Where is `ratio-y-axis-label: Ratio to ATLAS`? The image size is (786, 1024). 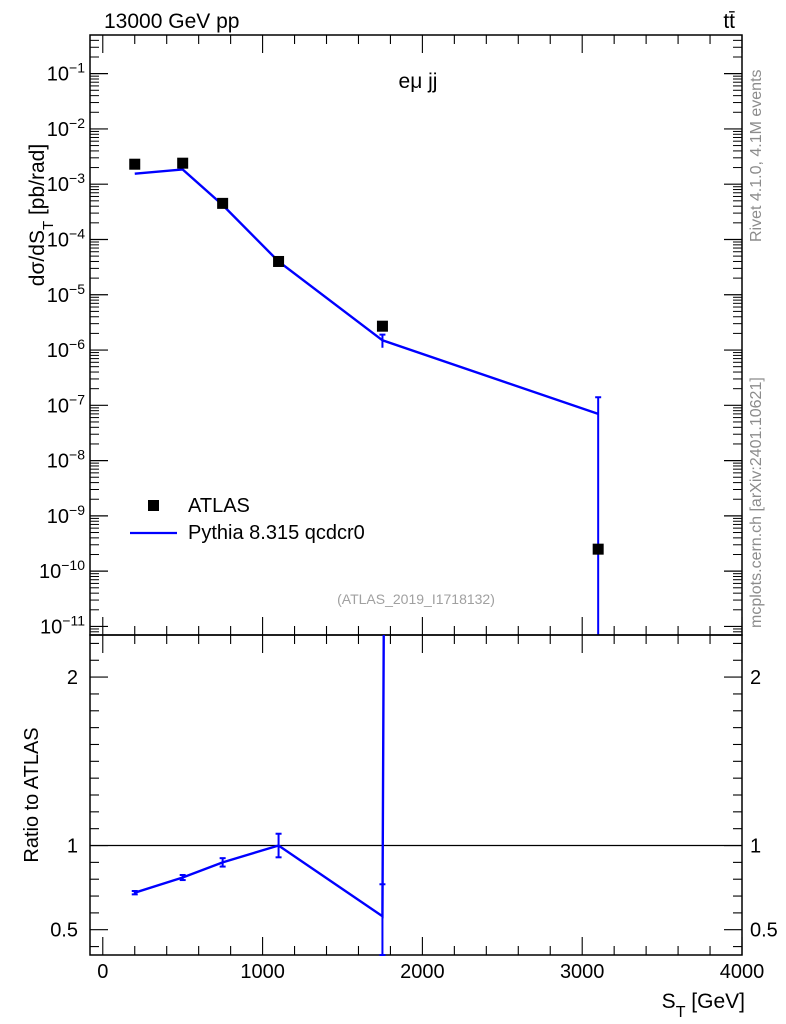 ratio-y-axis-label: Ratio to ATLAS is located at coordinates (32, 794).